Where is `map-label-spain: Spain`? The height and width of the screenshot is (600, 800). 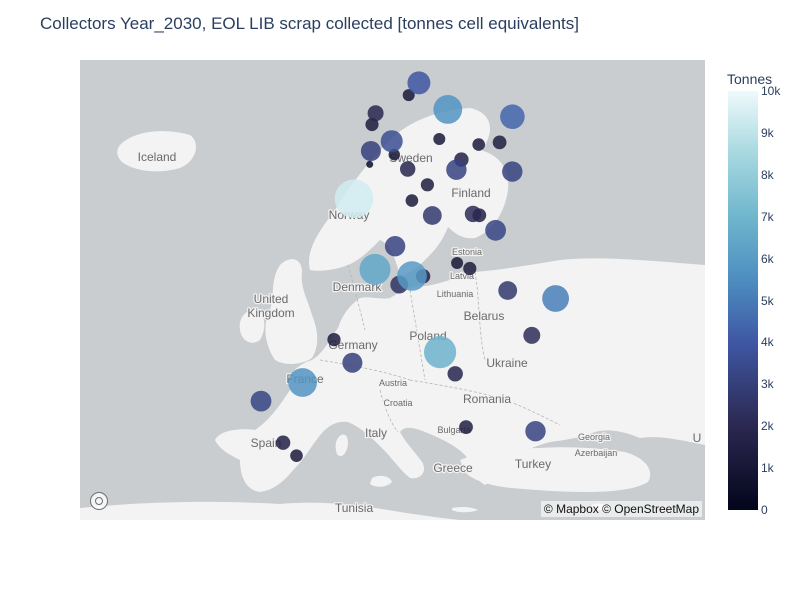
map-label-spain: Spain is located at coordinates (266, 443).